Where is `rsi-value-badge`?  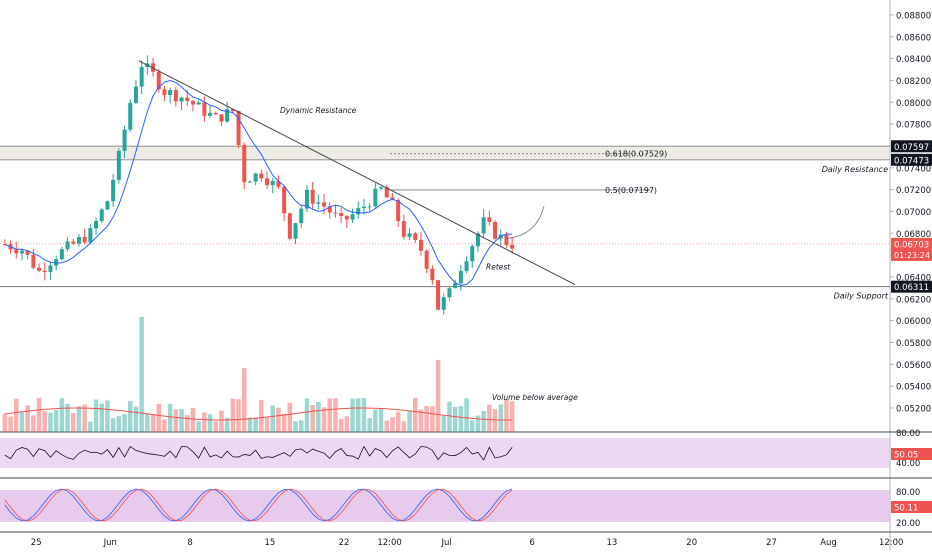
rsi-value-badge is located at coordinates (911, 454).